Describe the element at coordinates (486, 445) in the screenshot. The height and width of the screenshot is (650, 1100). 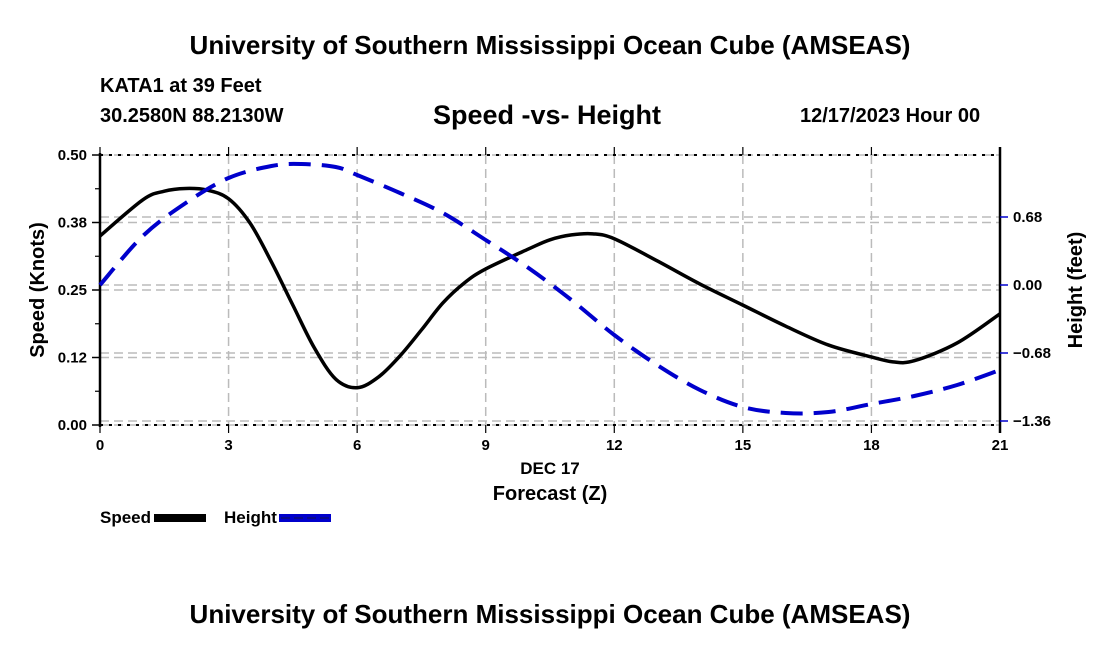
I see `x-tick-label: 9` at that location.